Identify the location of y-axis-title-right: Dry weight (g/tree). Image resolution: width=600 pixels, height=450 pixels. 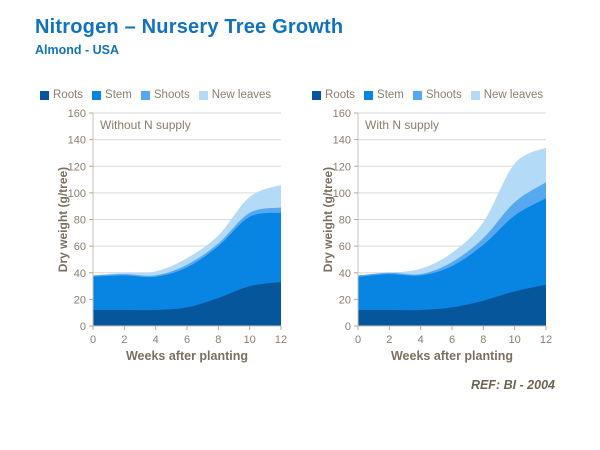
(328, 219).